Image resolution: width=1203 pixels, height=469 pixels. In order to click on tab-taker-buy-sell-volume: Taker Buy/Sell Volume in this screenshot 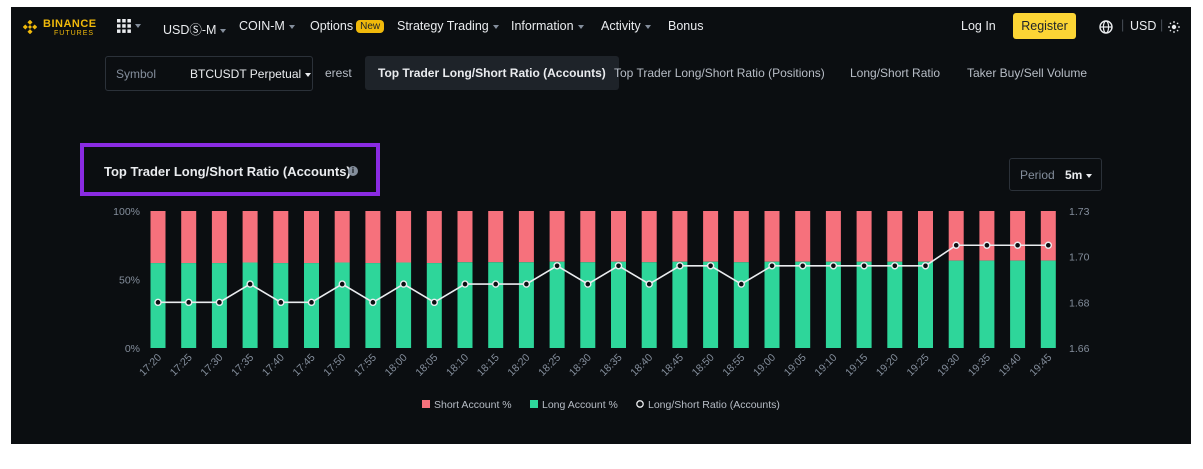, I will do `click(1027, 73)`.